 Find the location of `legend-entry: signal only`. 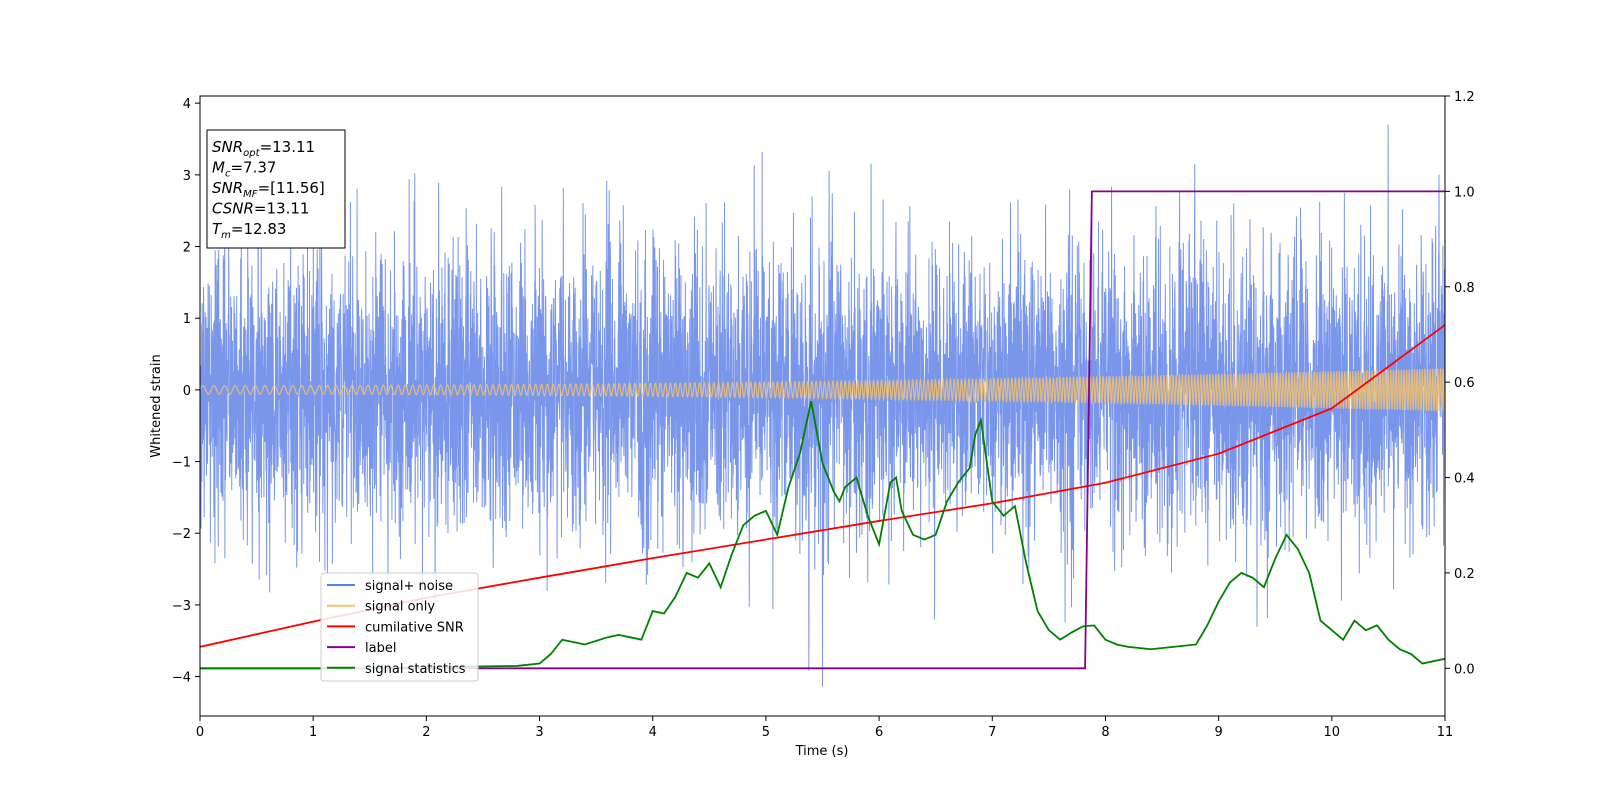

legend-entry: signal only is located at coordinates (400, 607).